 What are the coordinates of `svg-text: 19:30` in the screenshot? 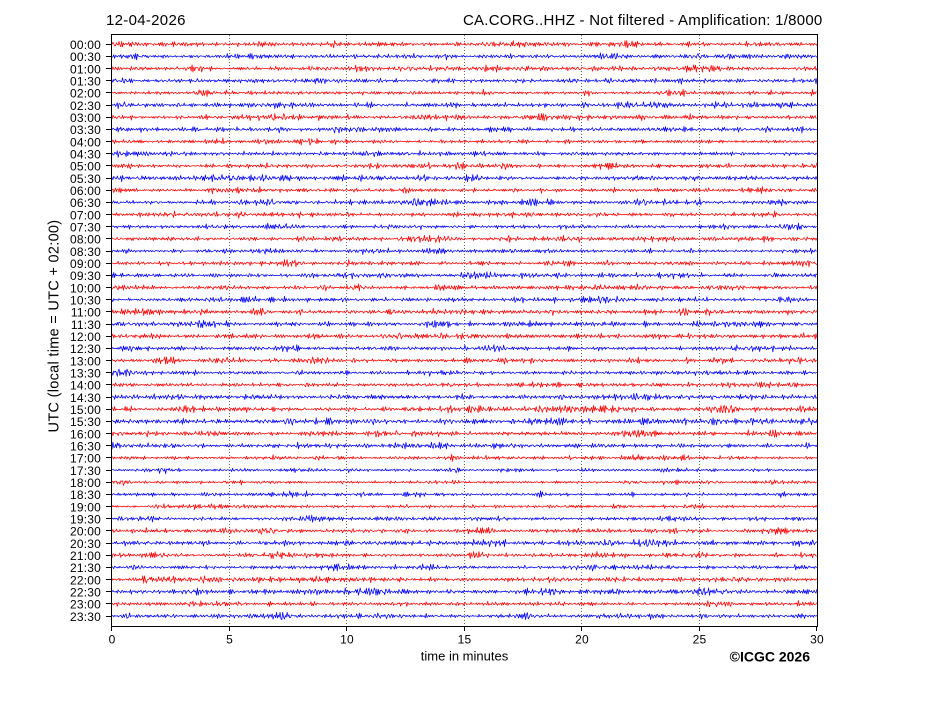 It's located at (85, 520).